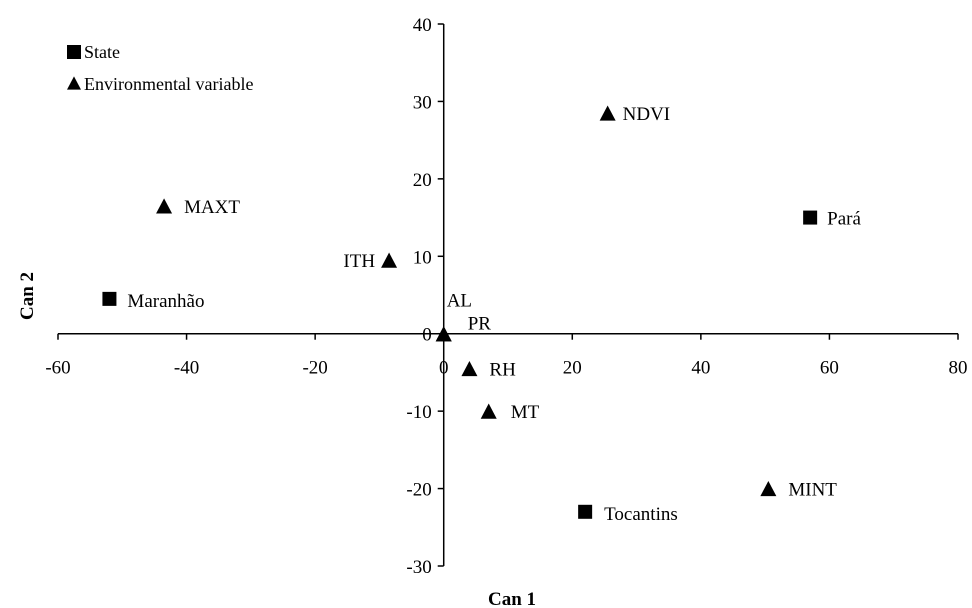  I want to click on y-tick-label: 30, so click(422, 102).